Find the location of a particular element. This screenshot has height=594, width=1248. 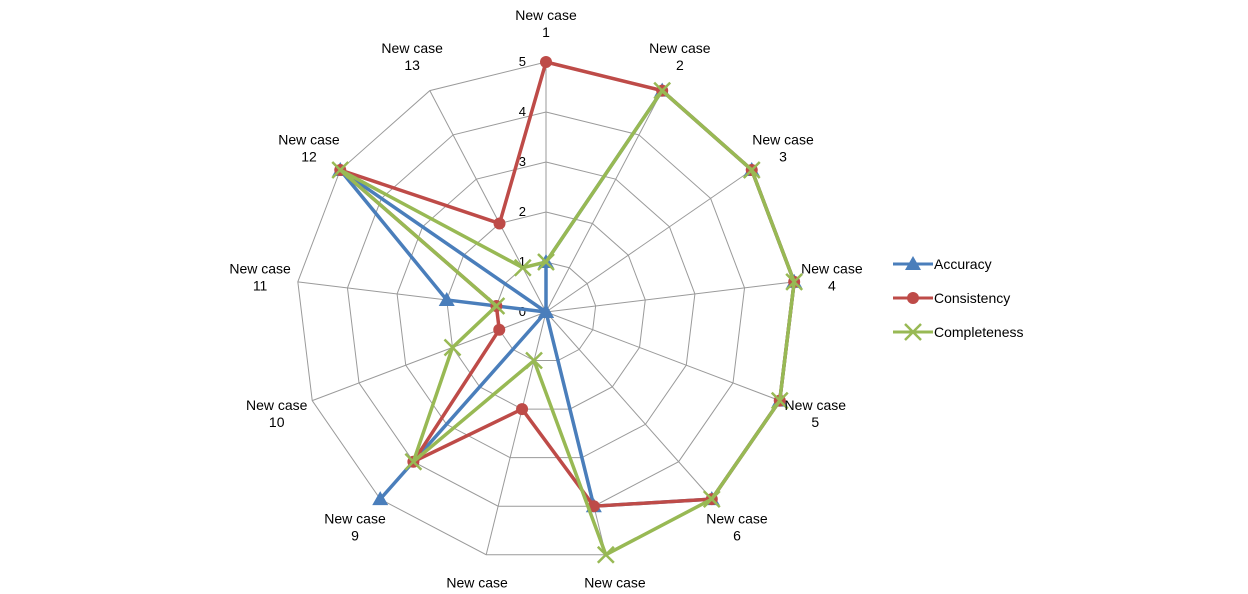

tick-label: 5 is located at coordinates (522, 61).